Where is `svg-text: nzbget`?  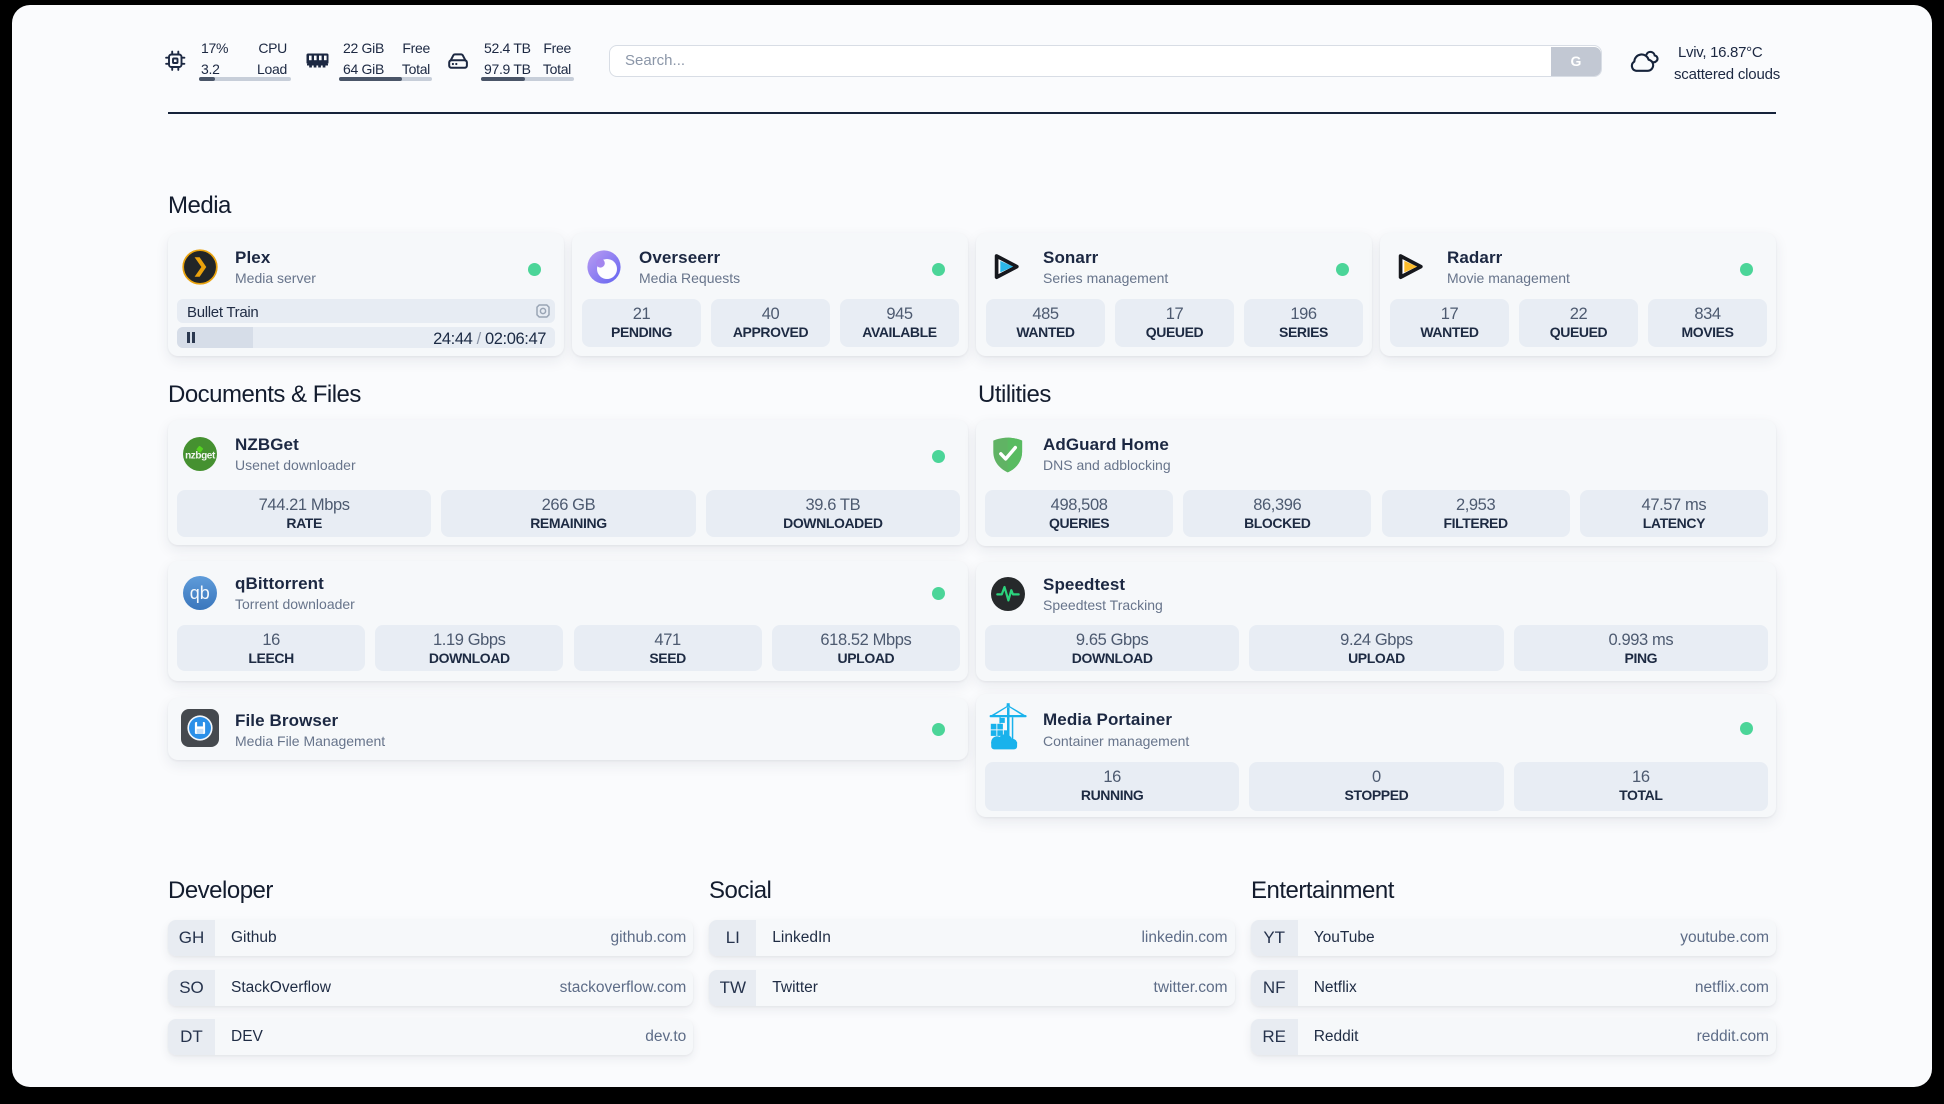
svg-text: nzbget is located at coordinates (200, 456).